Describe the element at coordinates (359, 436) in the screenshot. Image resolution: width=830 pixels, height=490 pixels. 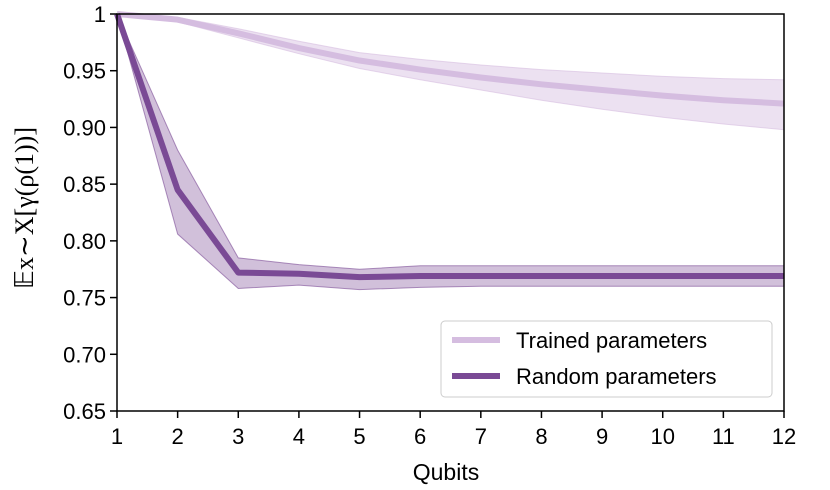
I see `x-tick-label-5: 5` at that location.